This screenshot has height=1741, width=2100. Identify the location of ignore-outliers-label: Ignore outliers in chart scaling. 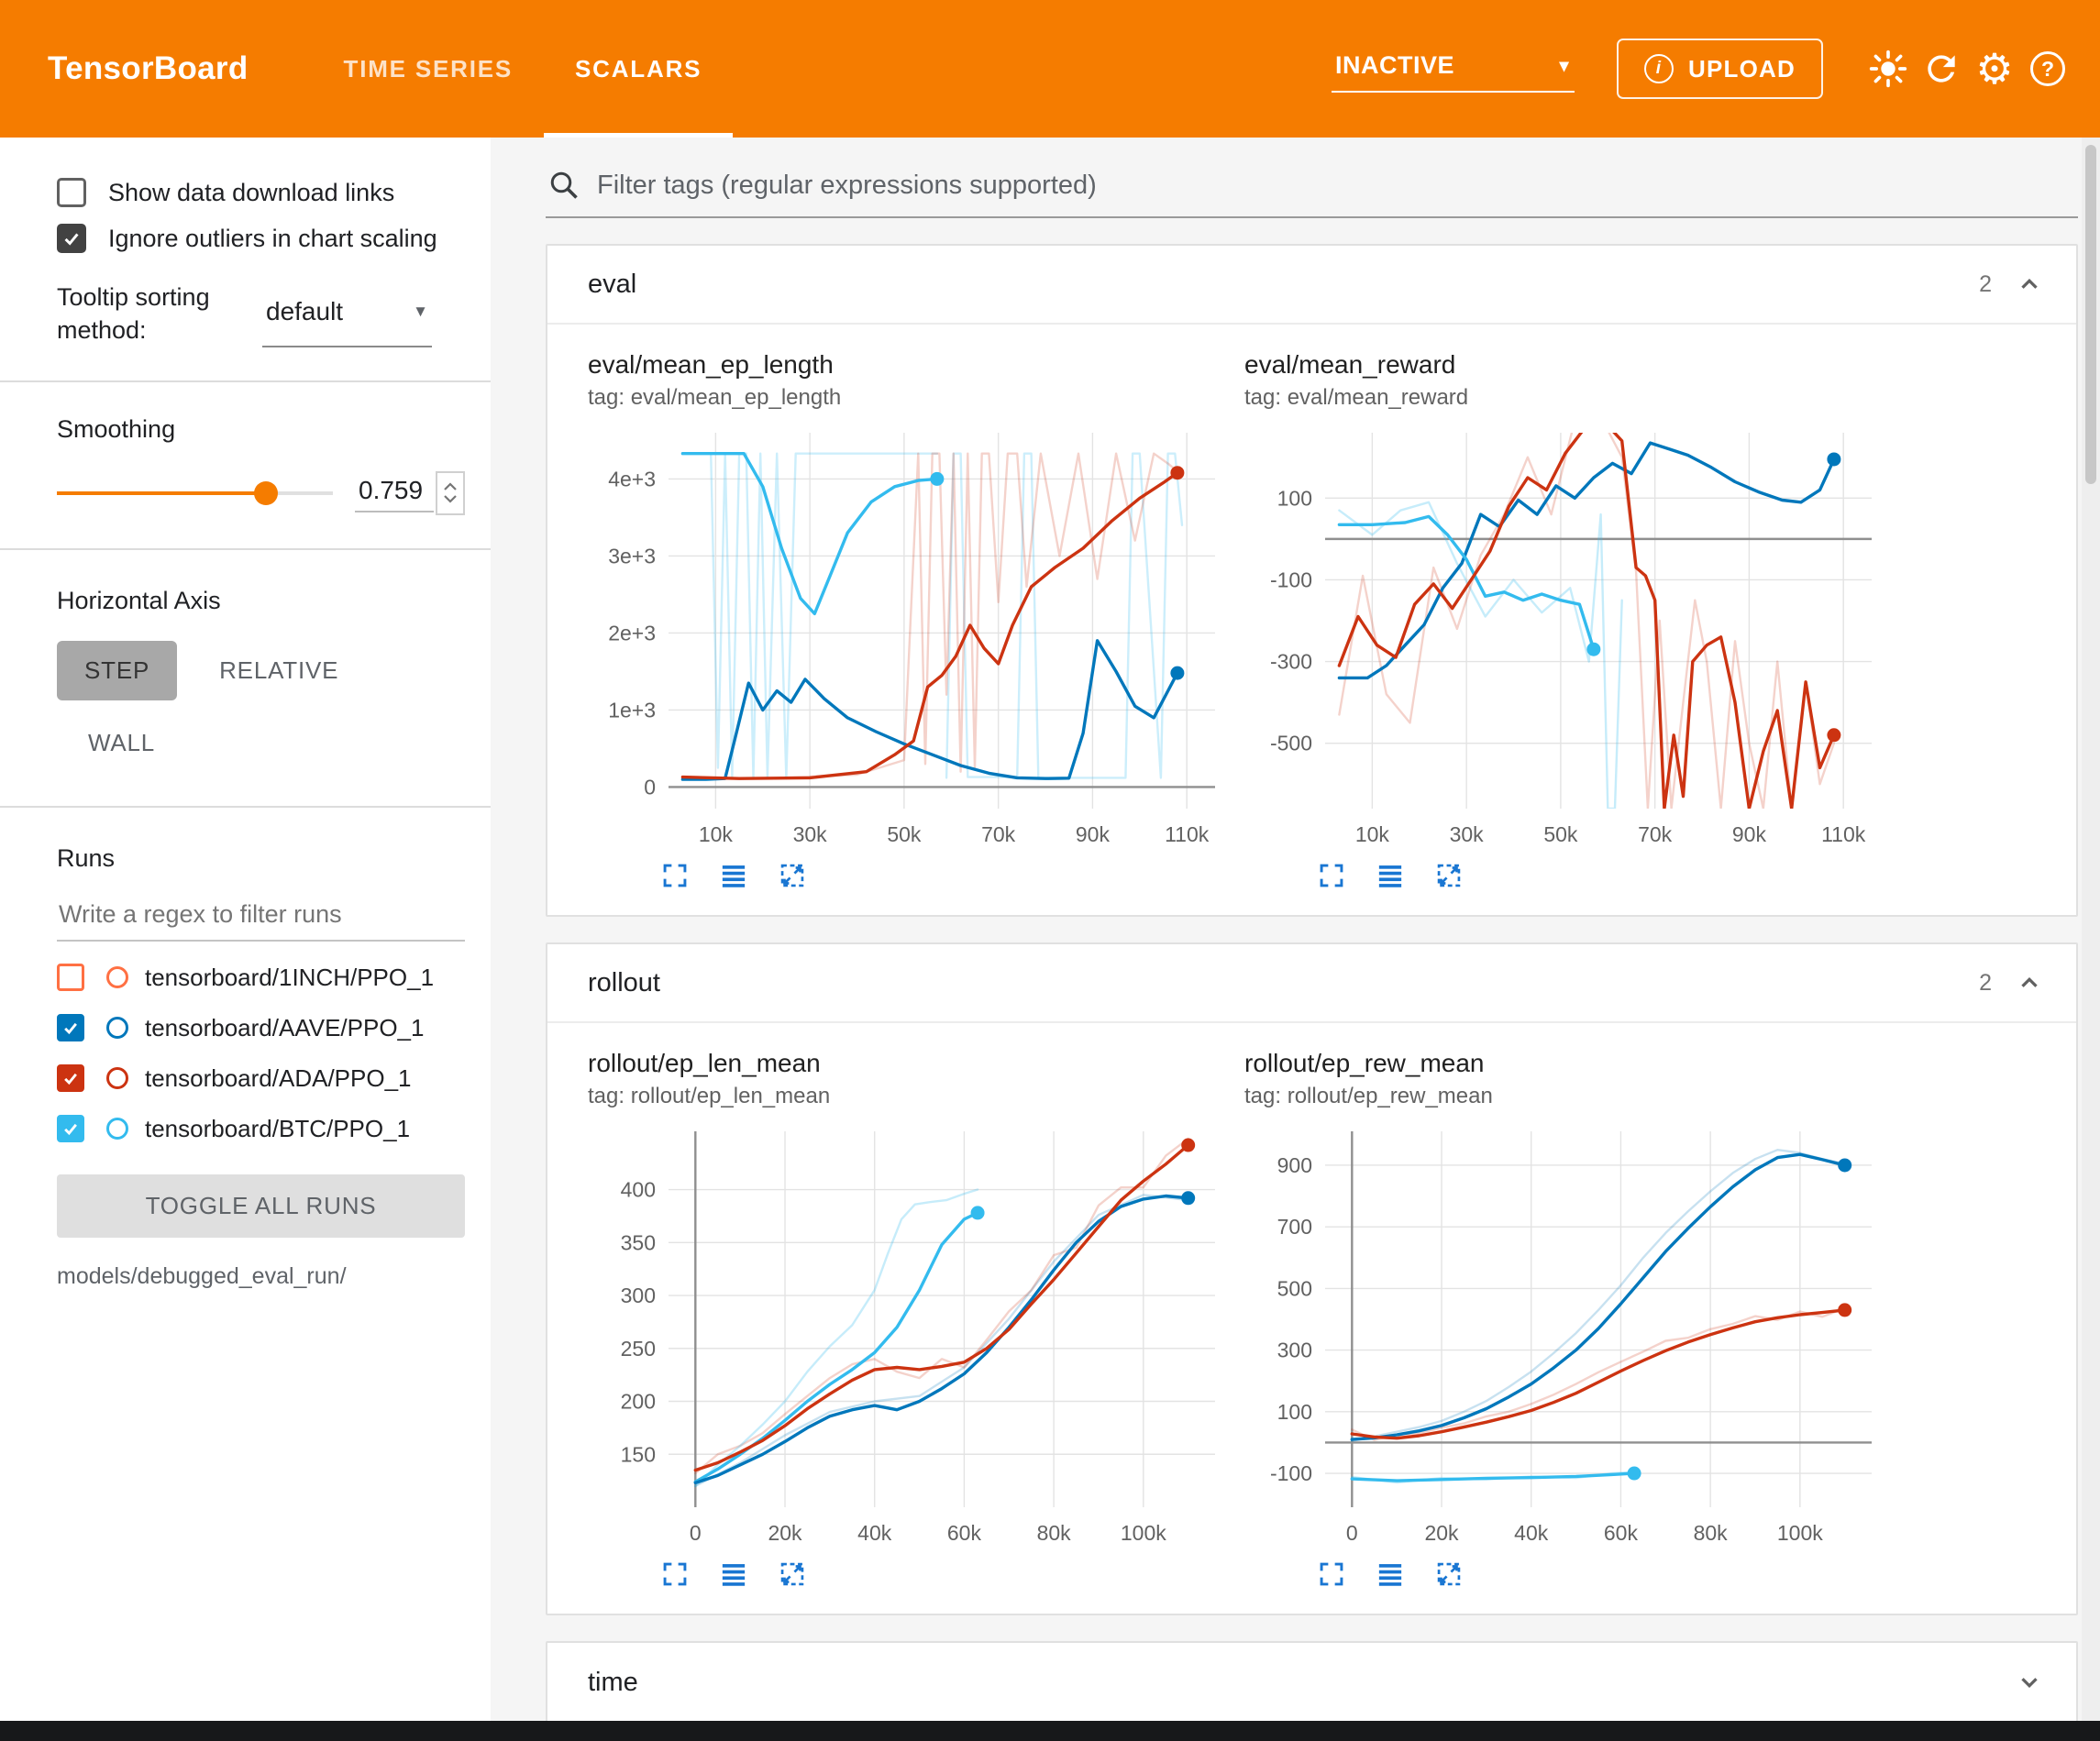
(272, 238).